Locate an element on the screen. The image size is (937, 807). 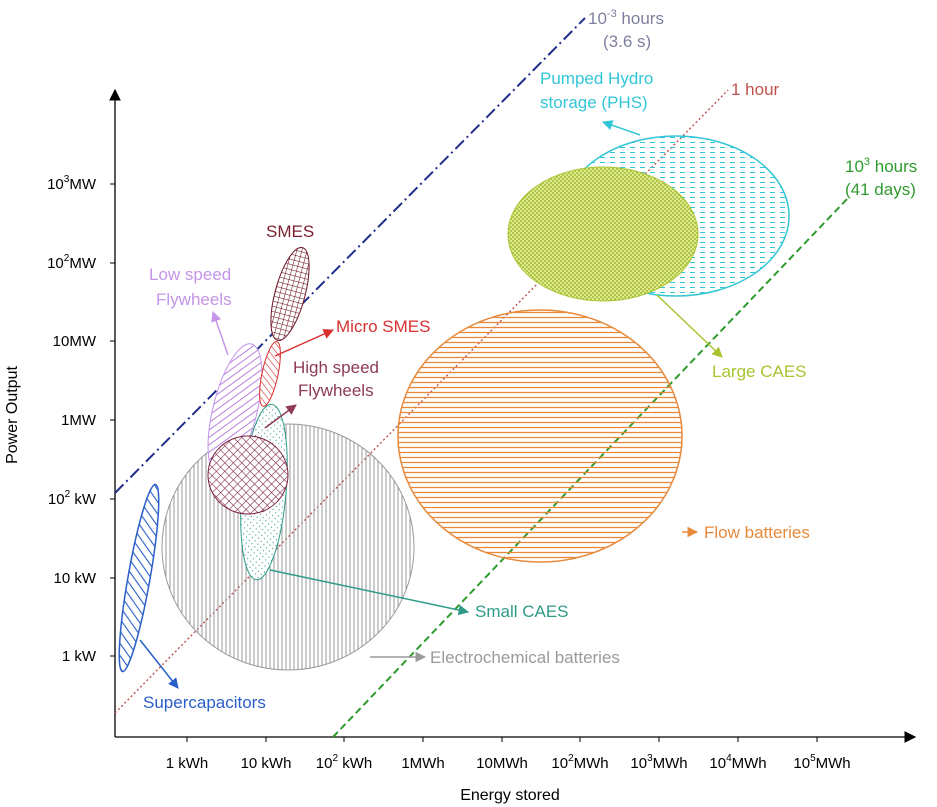
x-tick-label: 104MWh is located at coordinates (737, 762).